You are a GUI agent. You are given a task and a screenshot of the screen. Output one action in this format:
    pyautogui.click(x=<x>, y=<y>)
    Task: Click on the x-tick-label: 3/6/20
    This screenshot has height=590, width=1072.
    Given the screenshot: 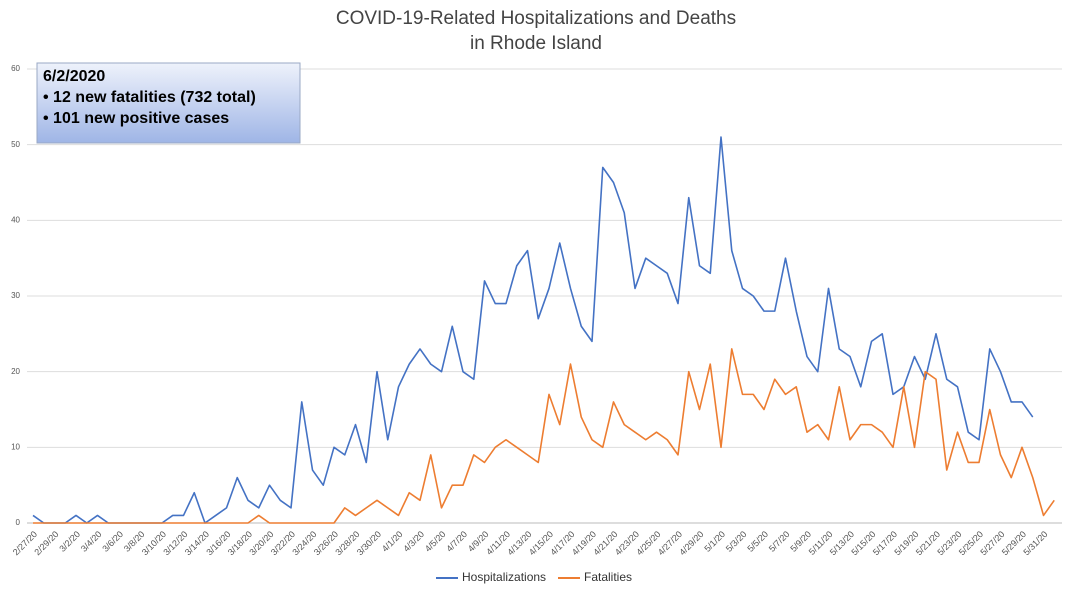 What is the action you would take?
    pyautogui.click(x=112, y=541)
    